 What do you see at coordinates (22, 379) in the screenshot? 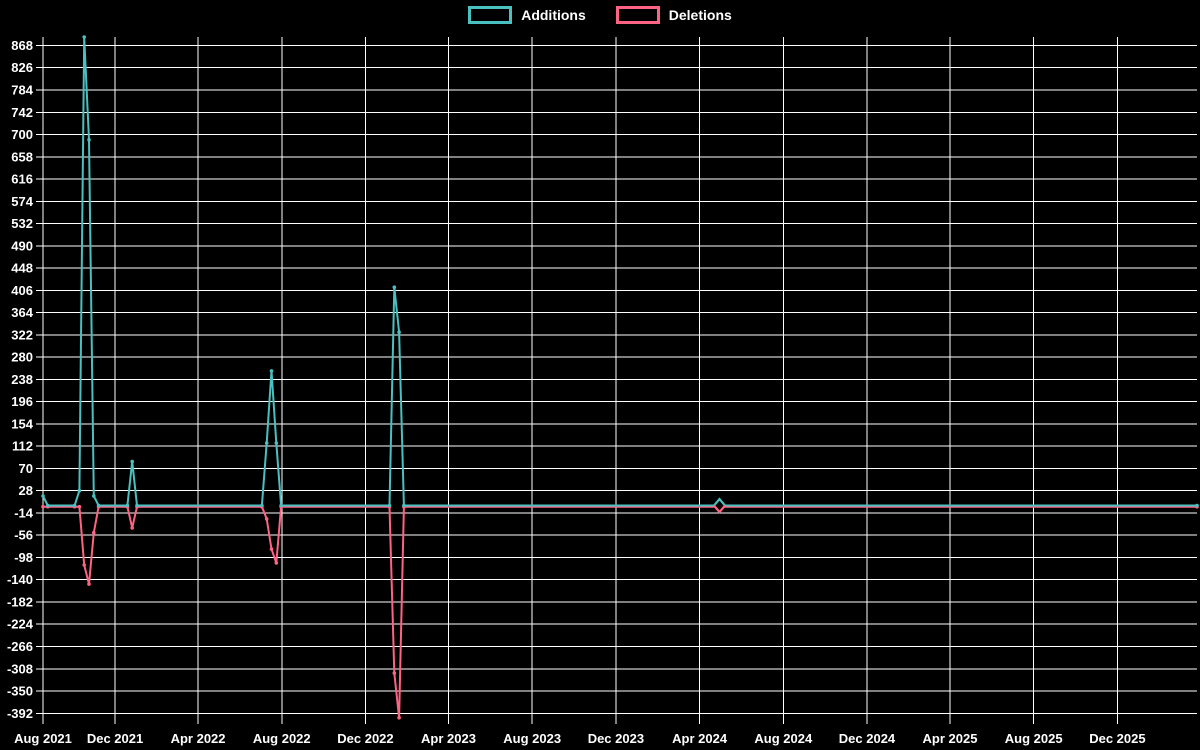
I see `y-tick-label: 238` at bounding box center [22, 379].